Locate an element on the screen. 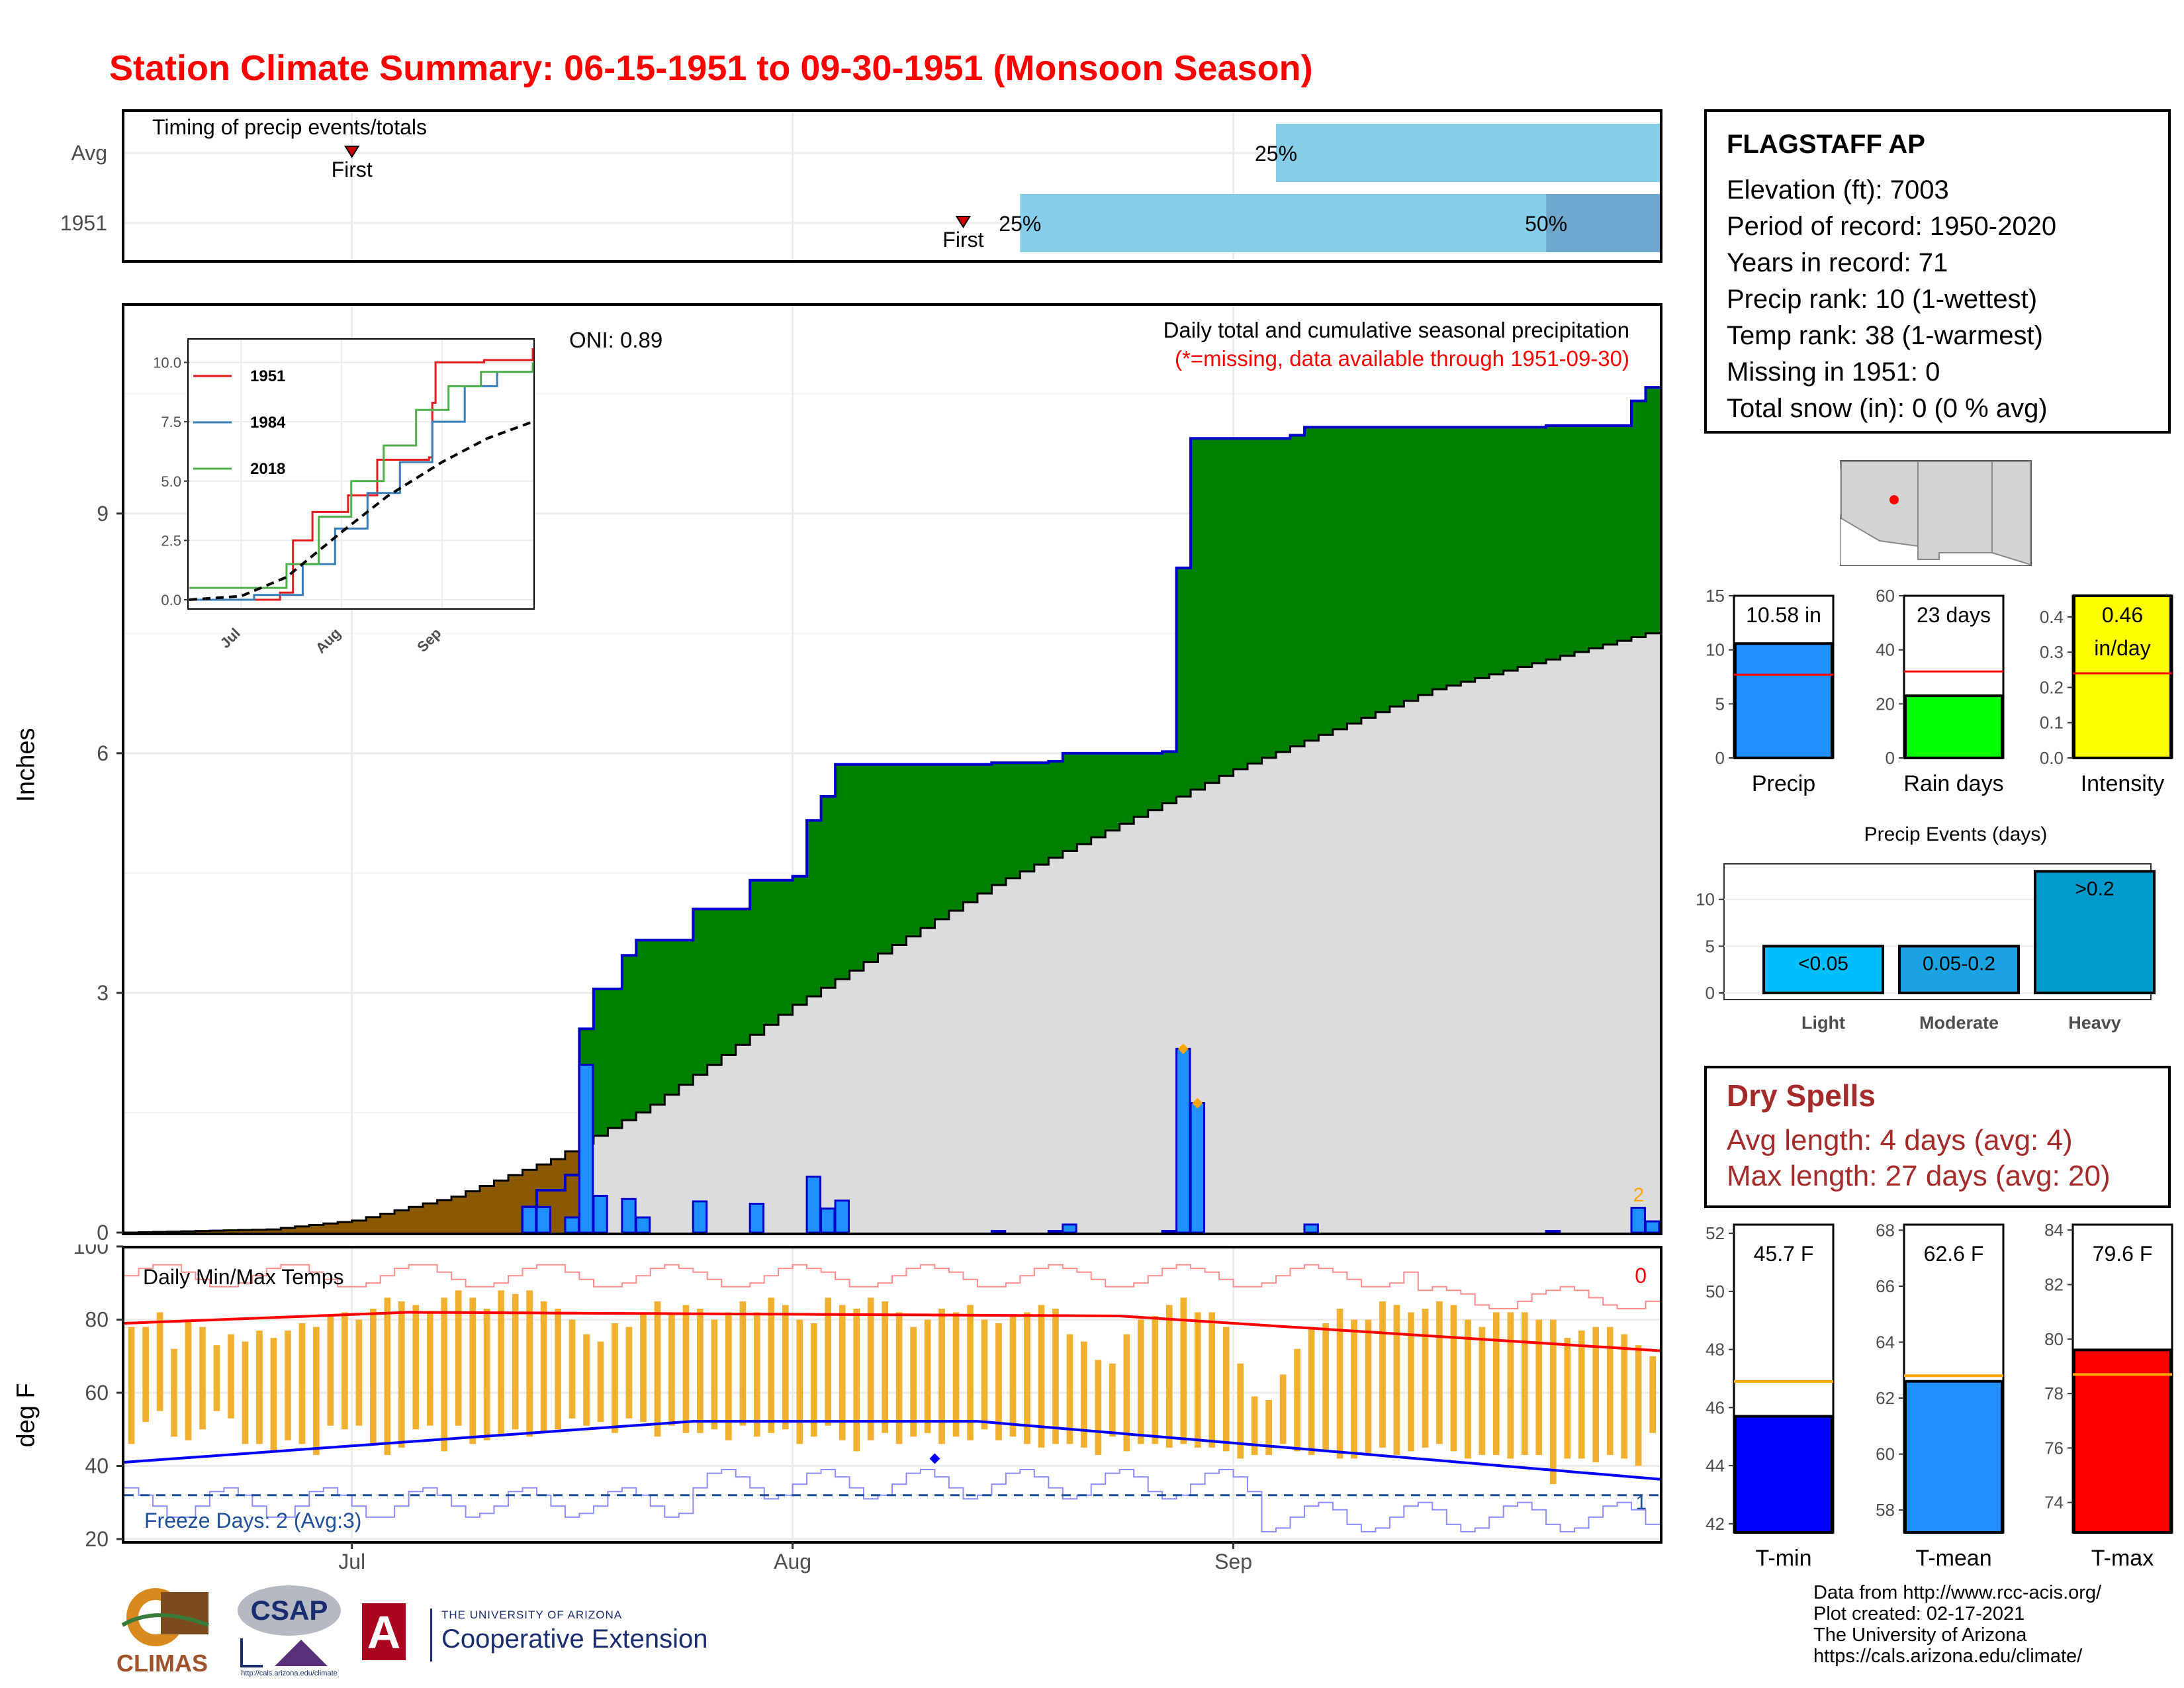 Image resolution: width=2184 pixels, height=1688 pixels. timing-first-label: First is located at coordinates (963, 240).